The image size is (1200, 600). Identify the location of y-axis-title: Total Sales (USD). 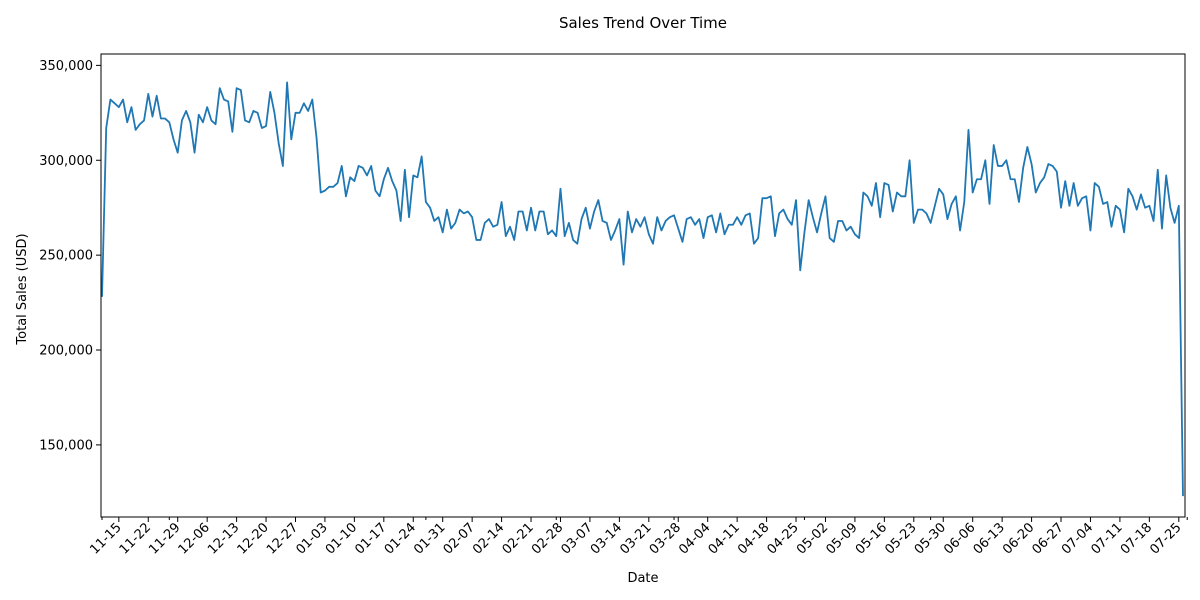
(22, 289).